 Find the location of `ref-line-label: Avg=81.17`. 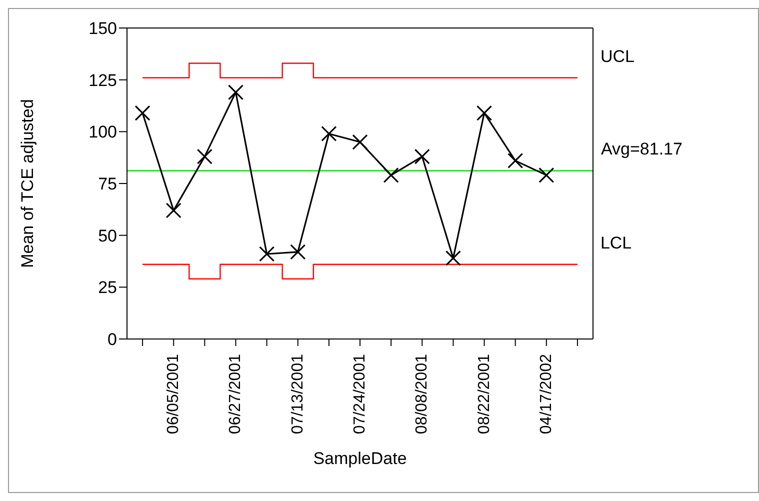

ref-line-label: Avg=81.17 is located at coordinates (641, 149).